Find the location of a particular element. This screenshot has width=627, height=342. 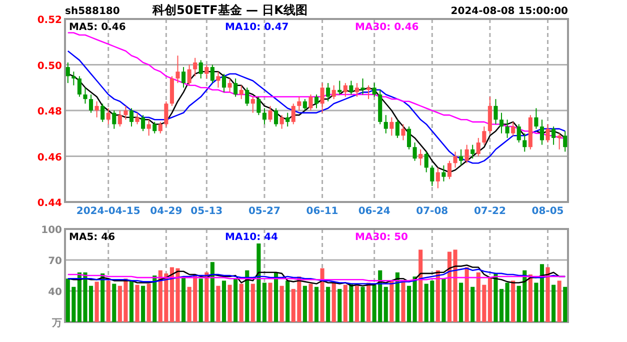

x-tick-label: 07-08 is located at coordinates (432, 211).